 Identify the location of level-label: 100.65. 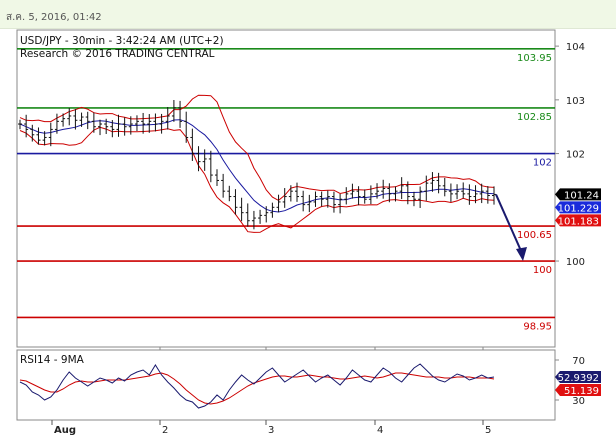
(534, 235).